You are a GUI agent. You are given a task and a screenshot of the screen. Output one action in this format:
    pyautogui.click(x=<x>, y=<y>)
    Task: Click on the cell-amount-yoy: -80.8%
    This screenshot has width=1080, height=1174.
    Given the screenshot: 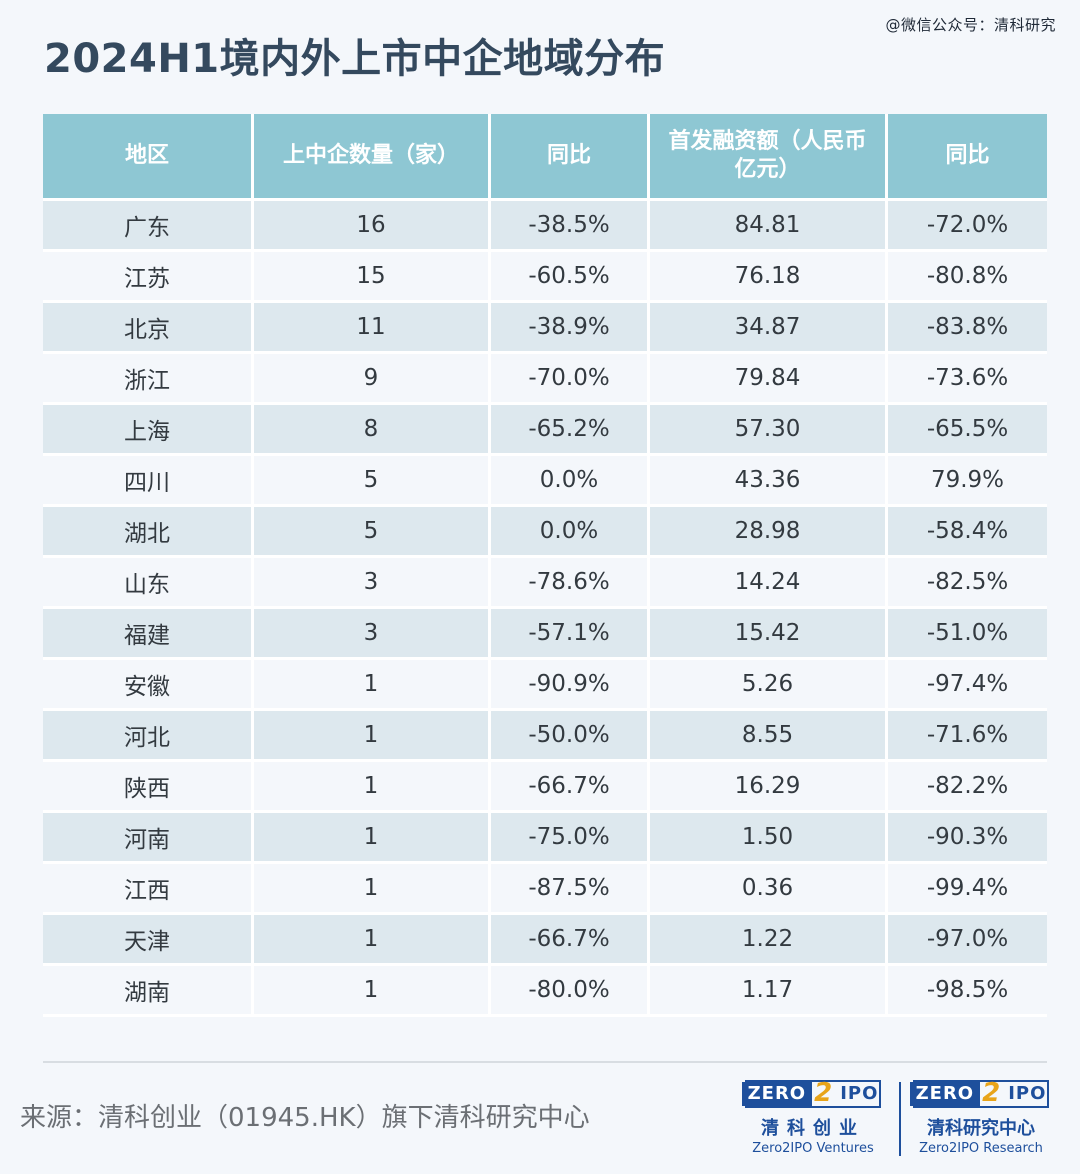 What is the action you would take?
    pyautogui.click(x=967, y=277)
    